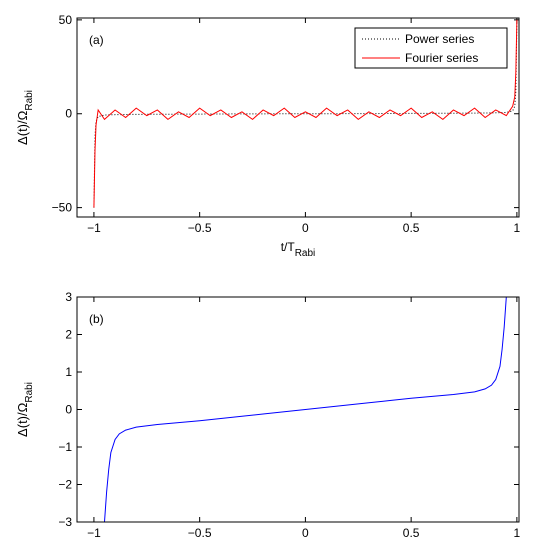  What do you see at coordinates (65, 485) in the screenshot?
I see `y-tick-label: −2` at bounding box center [65, 485].